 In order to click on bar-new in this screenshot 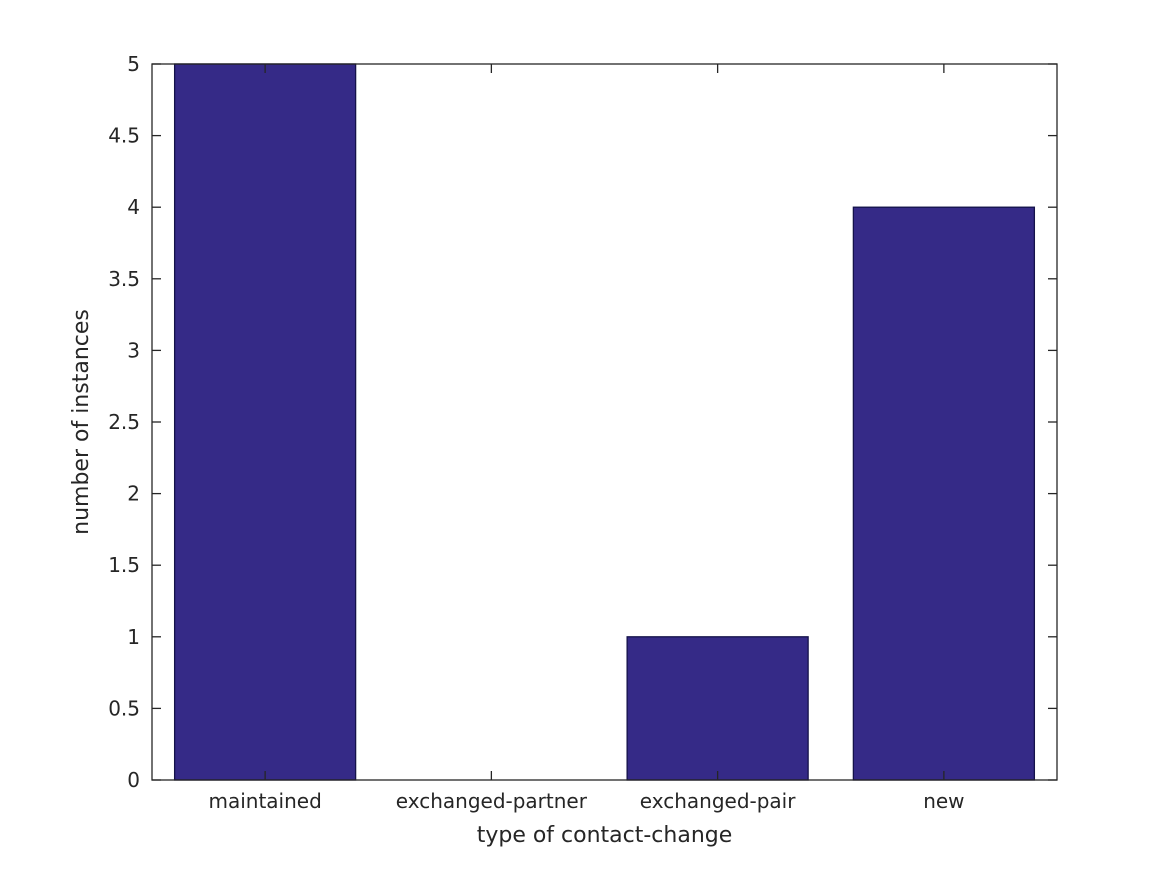, I will do `click(944, 493)`.